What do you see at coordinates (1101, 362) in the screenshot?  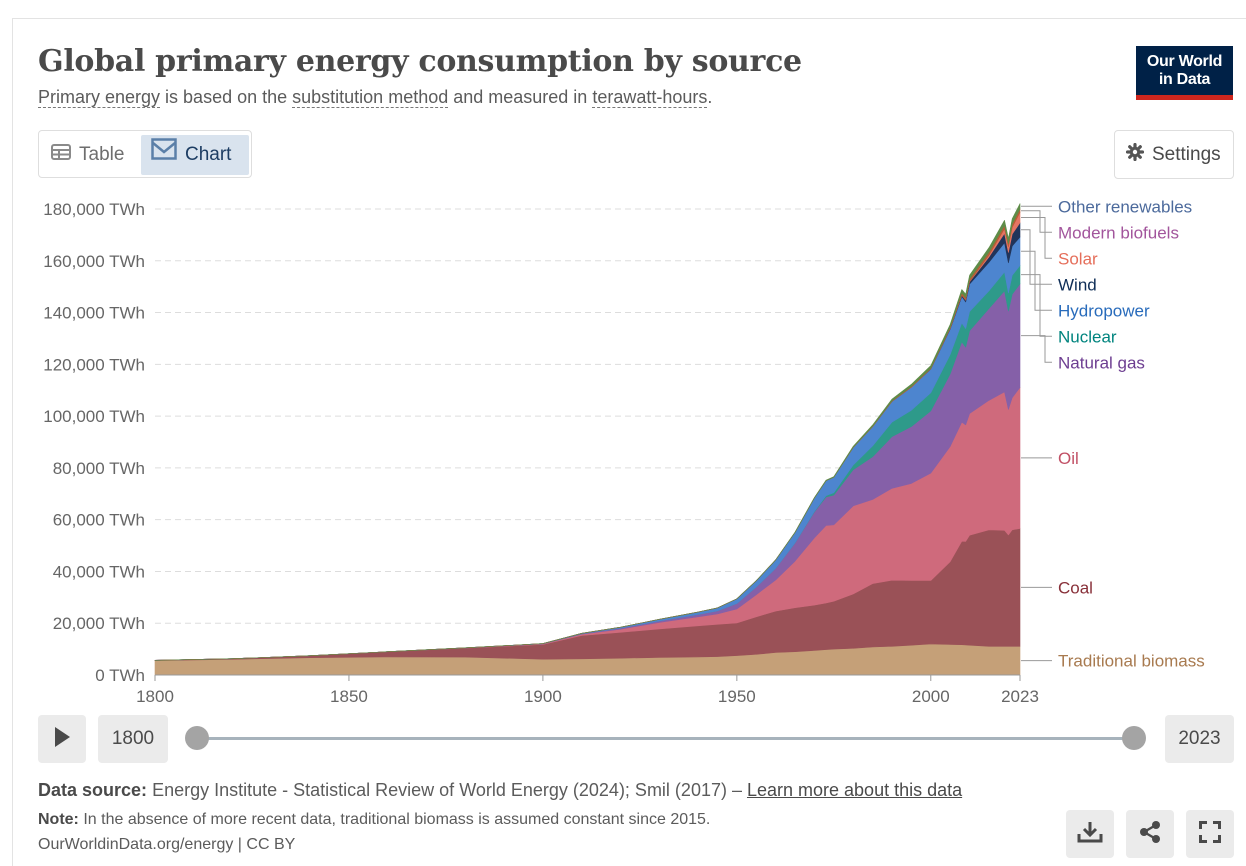 I see `series-label: Natural gas` at bounding box center [1101, 362].